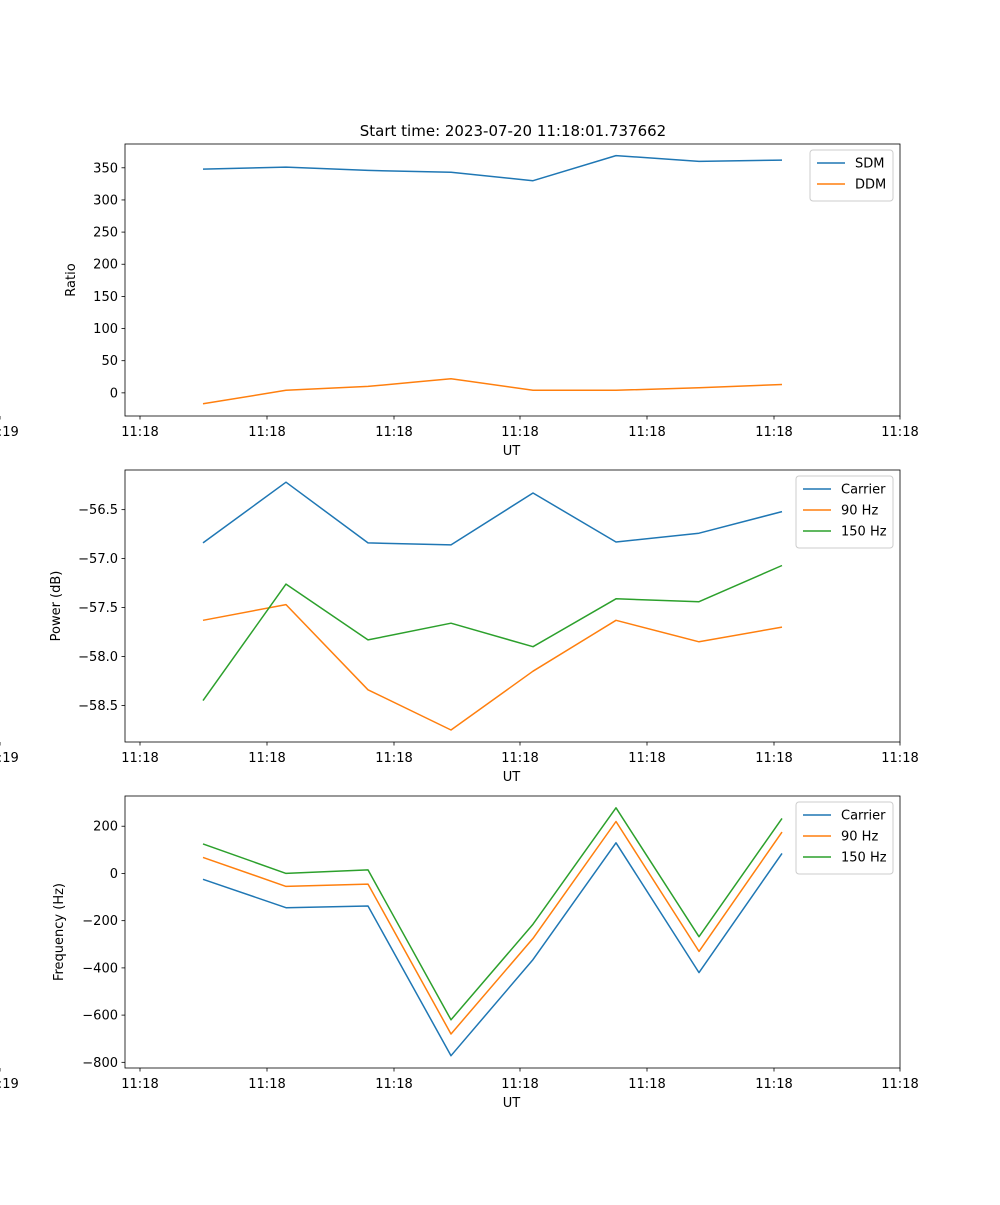  I want to click on y-tick-label: −56.5, so click(98, 510).